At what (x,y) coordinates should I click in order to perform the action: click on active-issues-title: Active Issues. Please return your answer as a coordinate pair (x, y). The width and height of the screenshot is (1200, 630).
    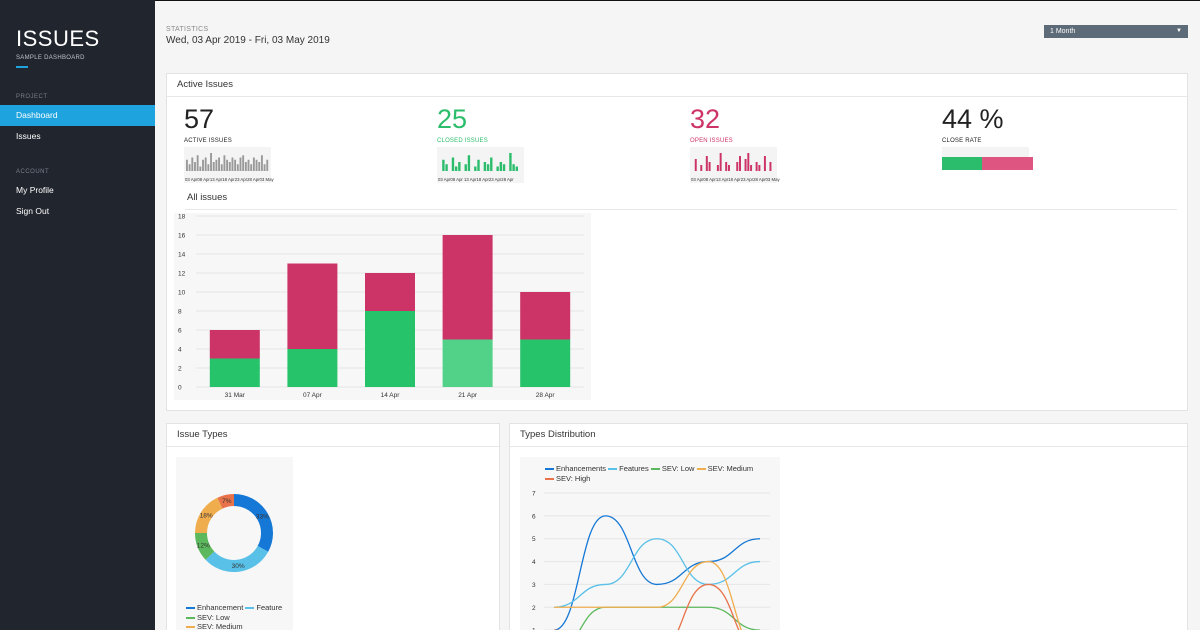
    Looking at the image, I should click on (677, 85).